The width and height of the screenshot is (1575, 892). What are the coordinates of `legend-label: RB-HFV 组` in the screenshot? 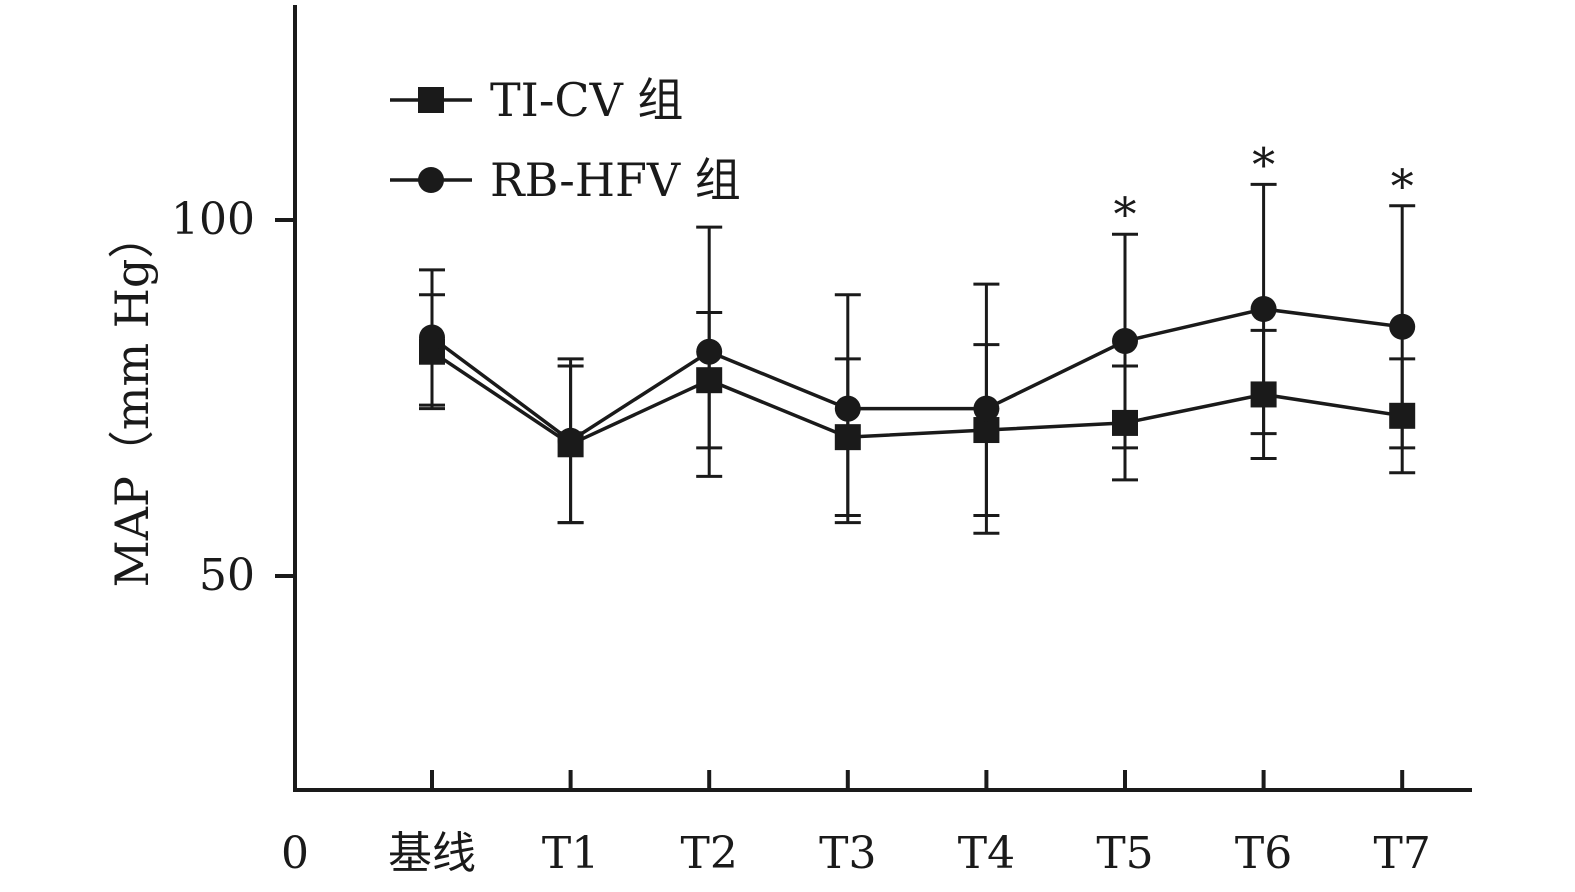 It's located at (615, 180).